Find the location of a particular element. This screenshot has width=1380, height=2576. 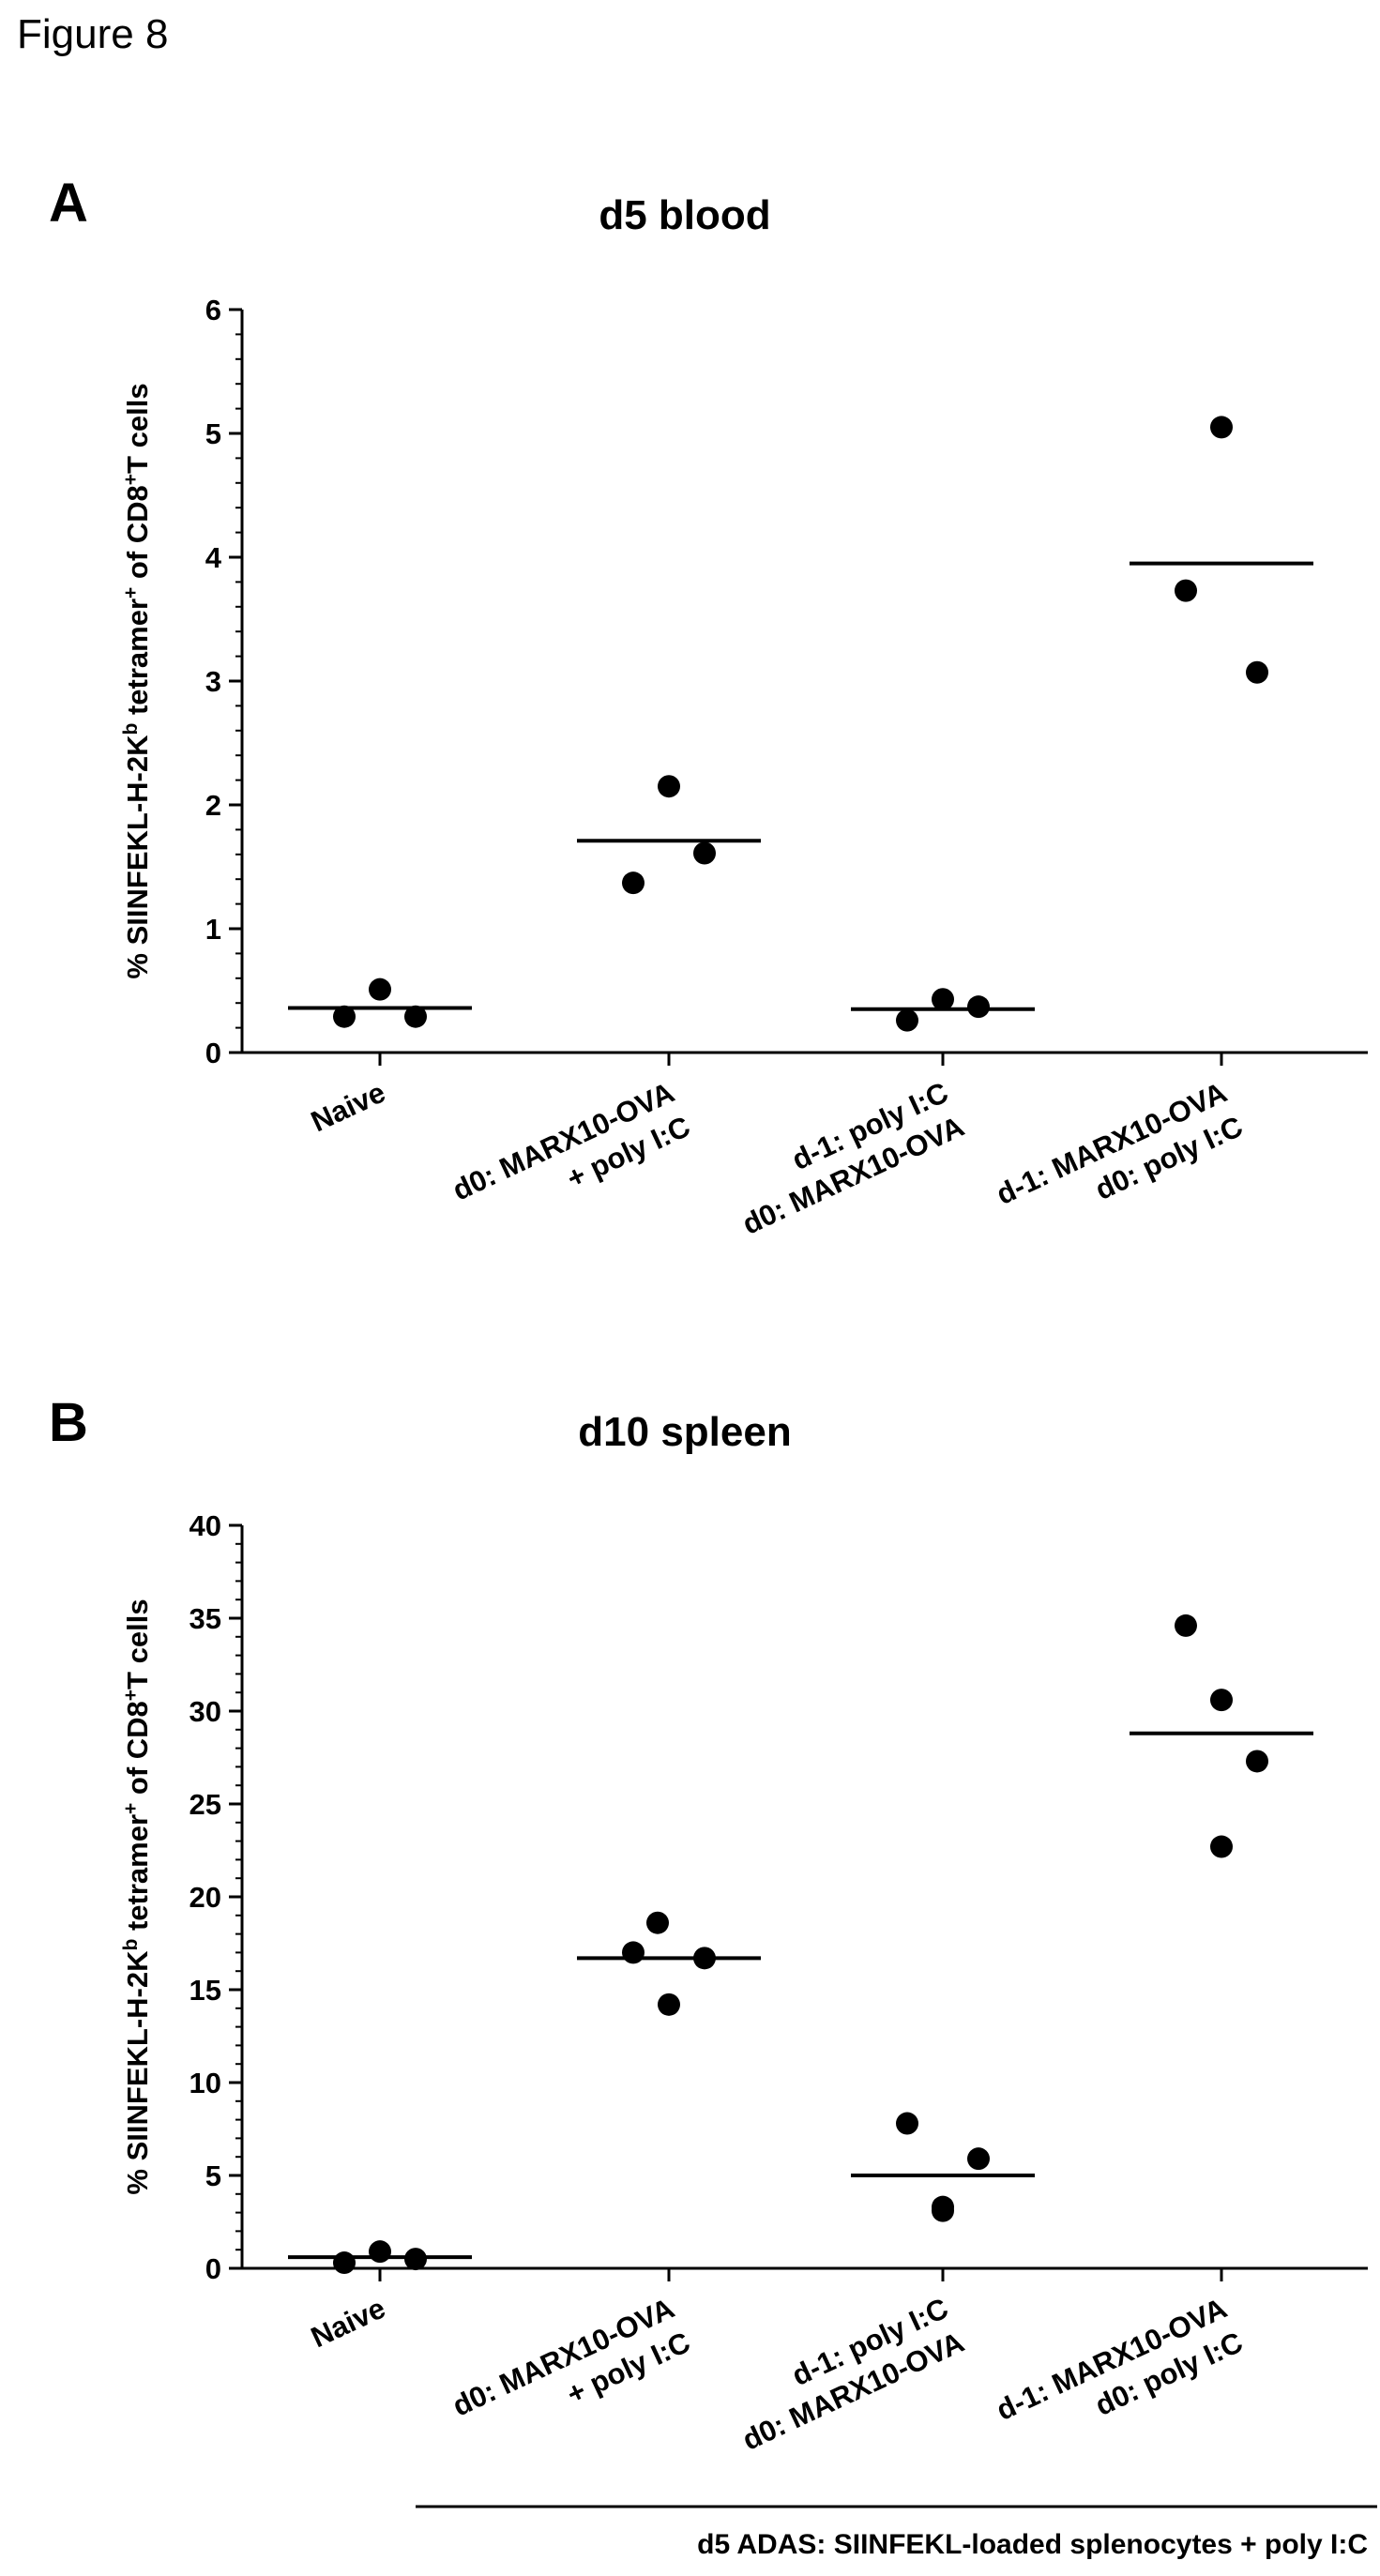

panel-b-title: d10 spleen is located at coordinates (685, 1432).